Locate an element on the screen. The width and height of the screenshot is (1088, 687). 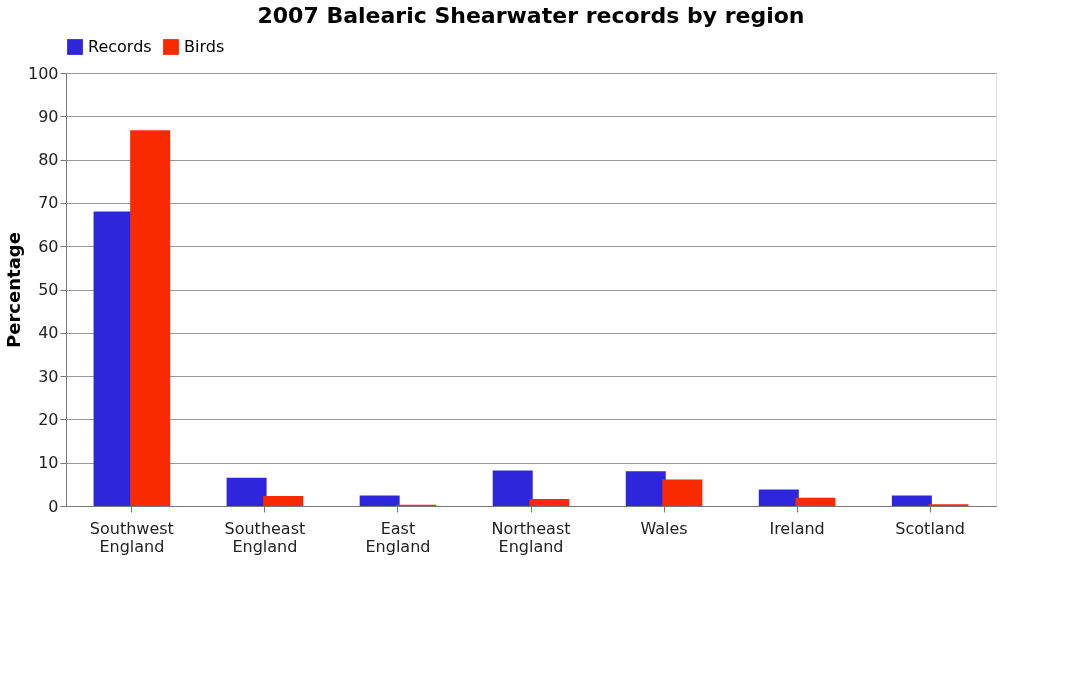
y-tick-label: 20 is located at coordinates (48, 419).